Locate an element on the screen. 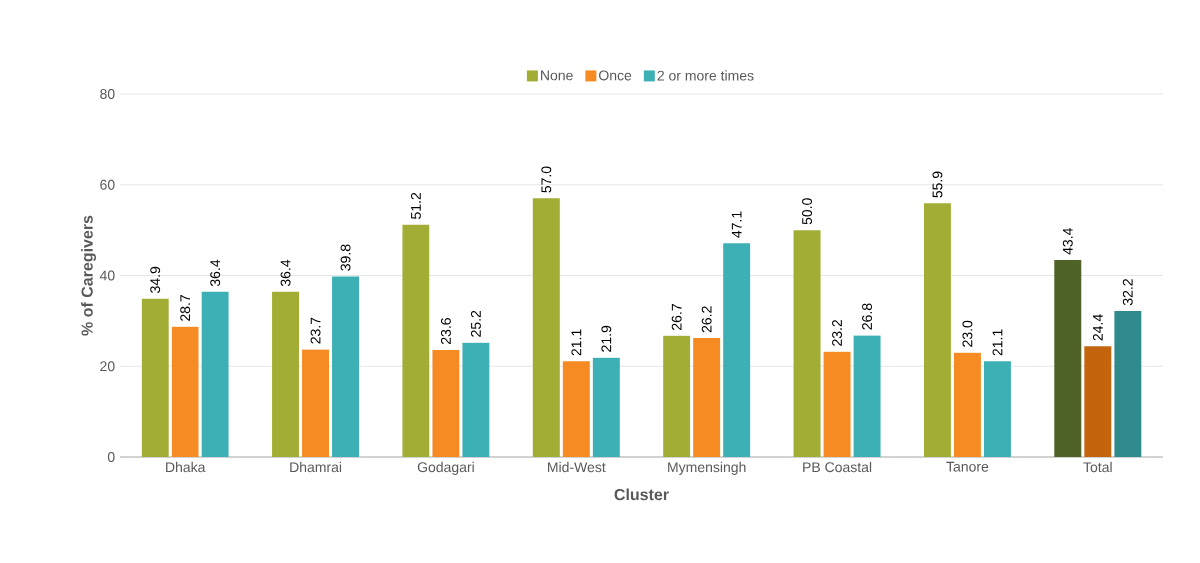  data-label: 23.6 is located at coordinates (445, 331).